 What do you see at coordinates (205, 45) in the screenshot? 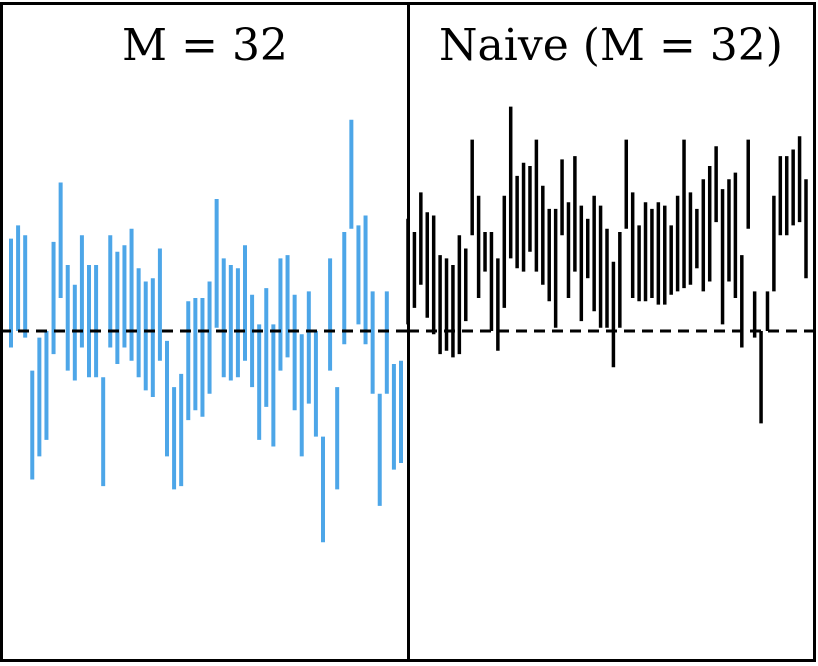
I see `left-panel-title: M = 32` at bounding box center [205, 45].